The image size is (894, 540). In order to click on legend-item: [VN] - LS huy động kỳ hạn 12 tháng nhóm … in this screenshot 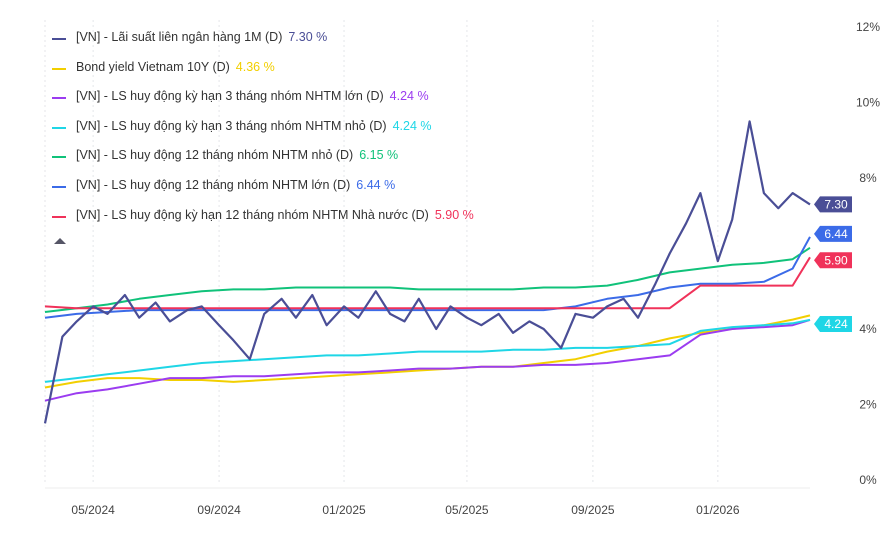, I will do `click(263, 223)`.